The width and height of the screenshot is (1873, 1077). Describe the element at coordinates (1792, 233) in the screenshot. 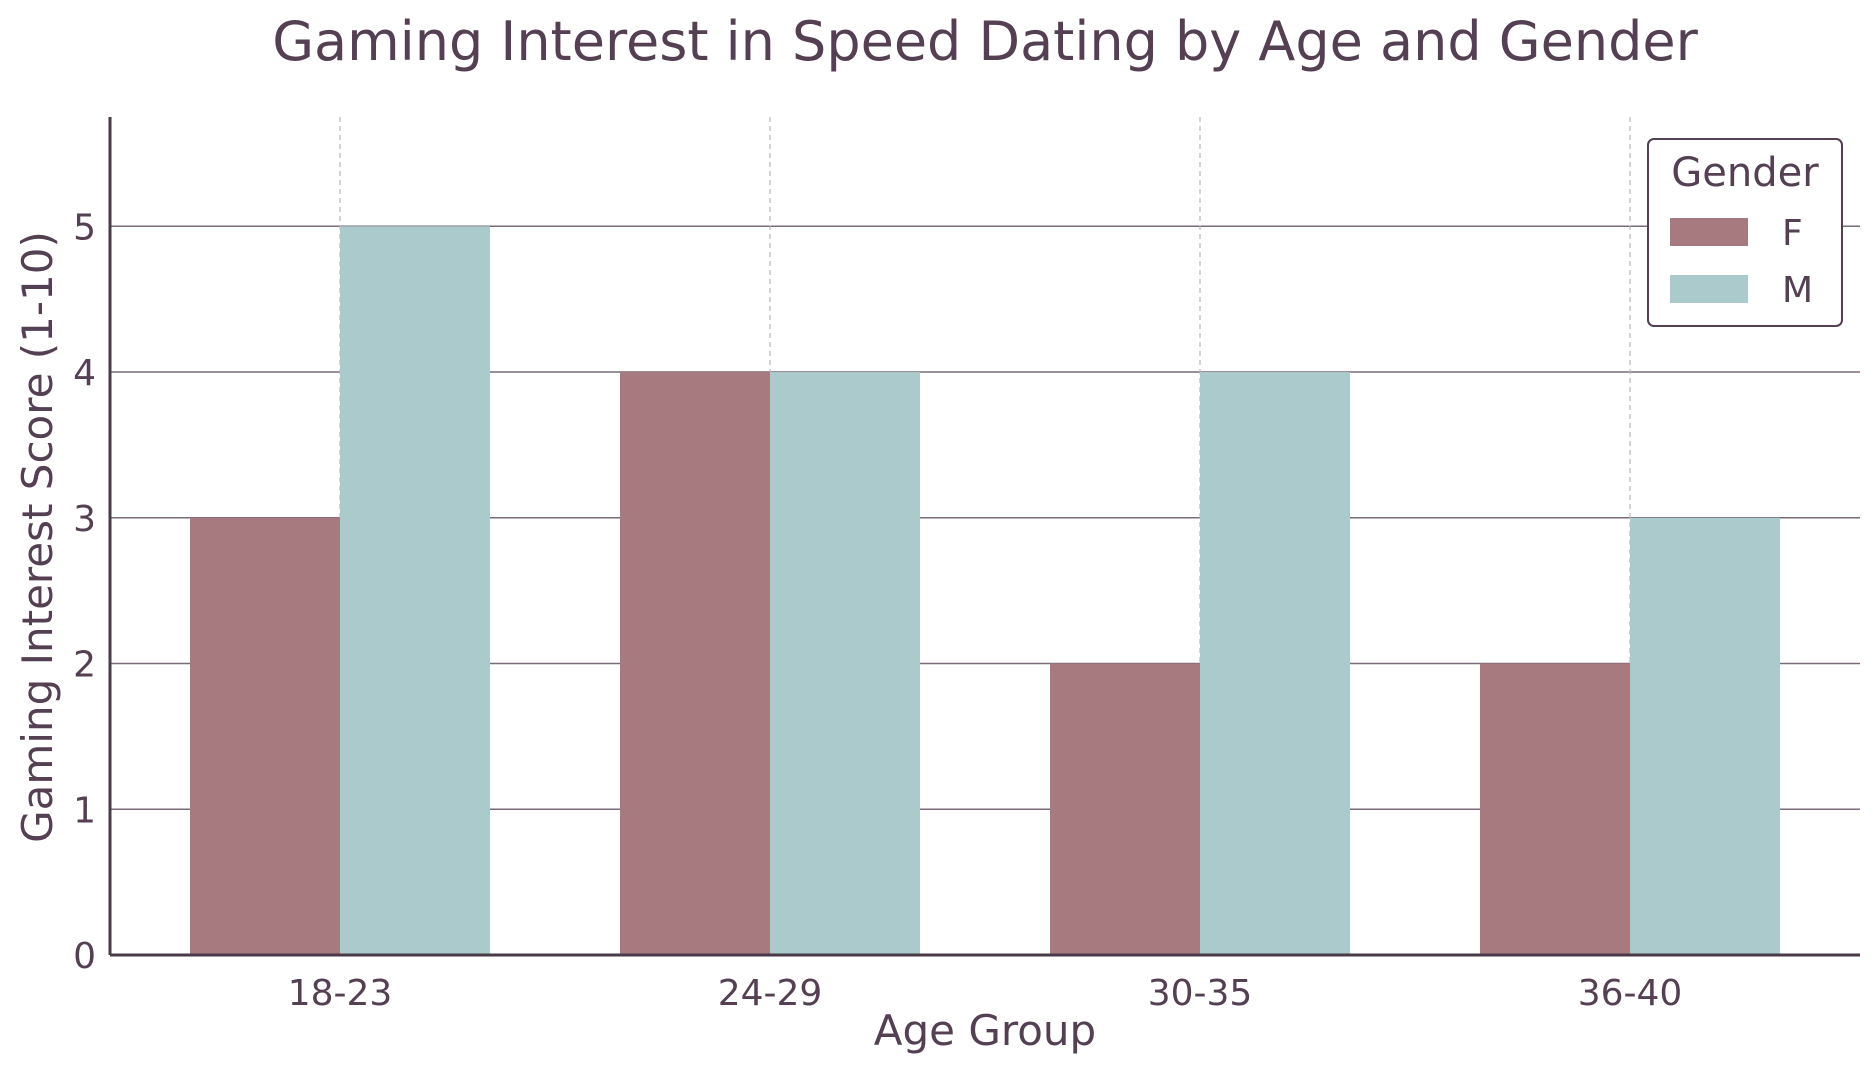

I see `legend-label-female: F` at that location.